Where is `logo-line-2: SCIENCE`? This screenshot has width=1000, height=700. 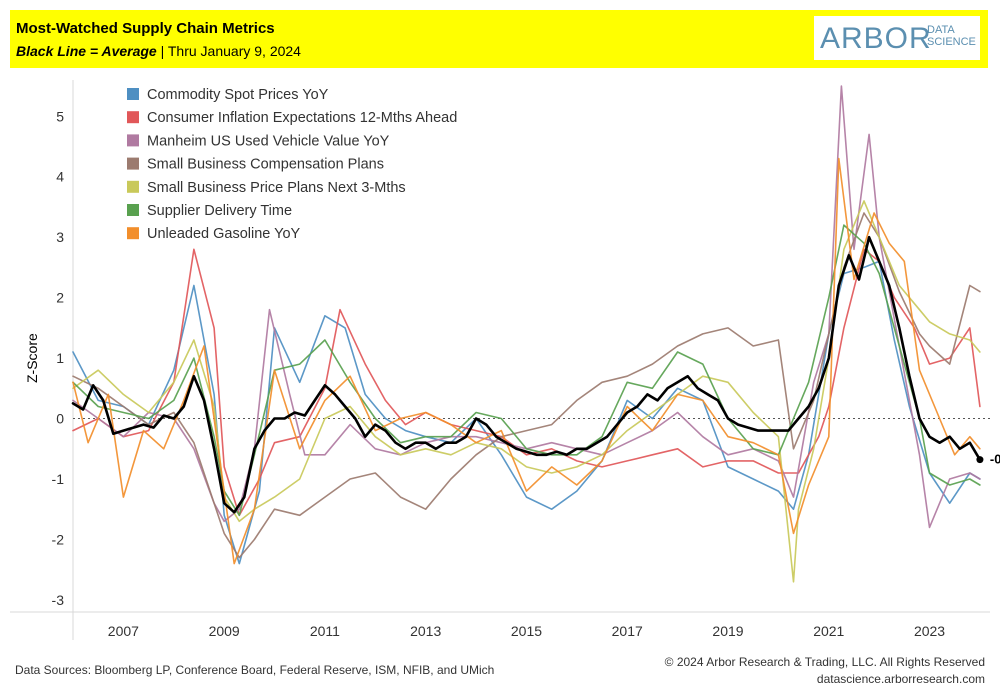
logo-line-2: SCIENCE is located at coordinates (951, 42).